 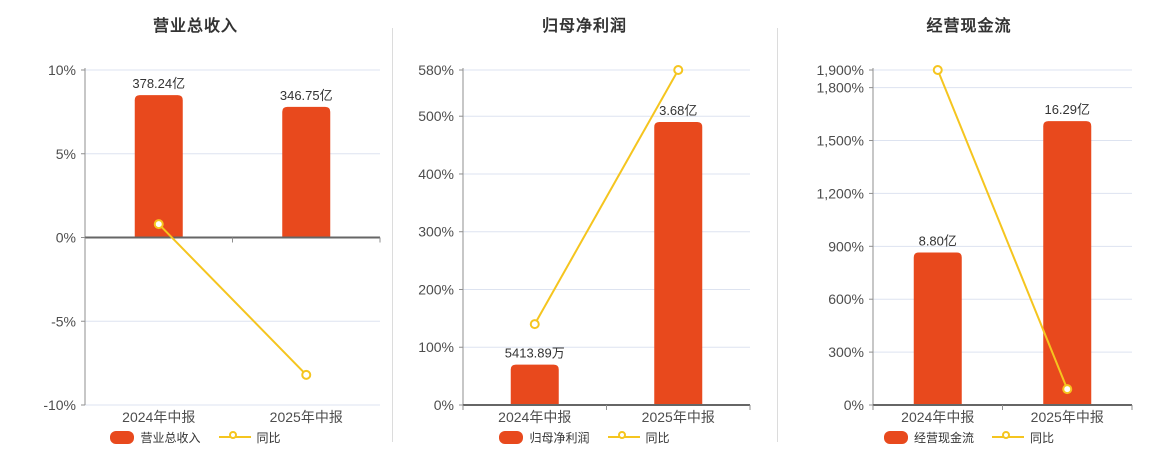 I want to click on y-axis-tick-label: 400%, so click(x=436, y=174).